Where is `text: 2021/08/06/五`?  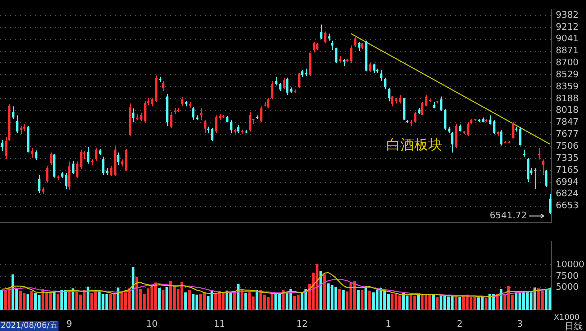 text: 2021/08/06/五 is located at coordinates (29, 325).